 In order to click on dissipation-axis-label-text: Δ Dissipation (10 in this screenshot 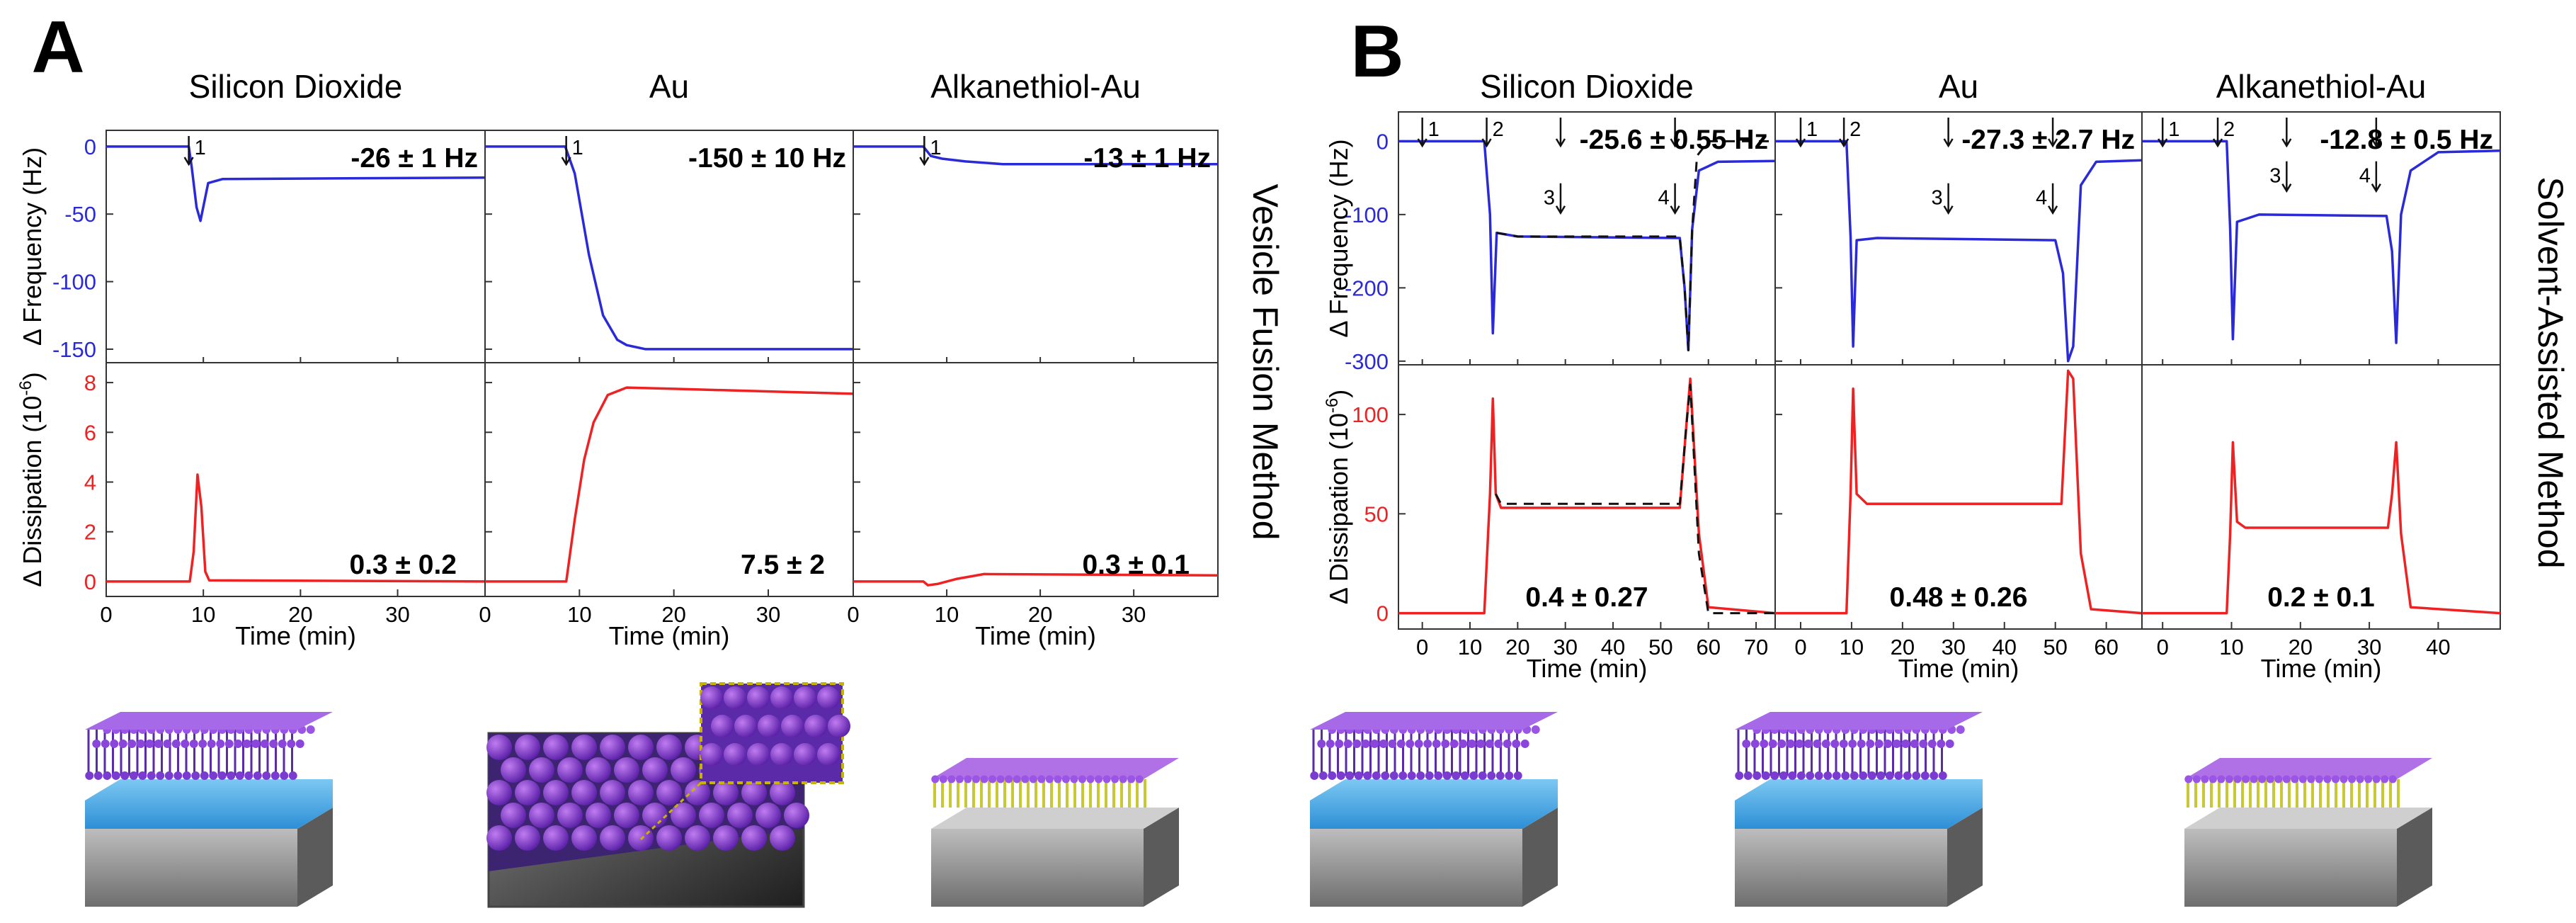, I will do `click(32, 491)`.